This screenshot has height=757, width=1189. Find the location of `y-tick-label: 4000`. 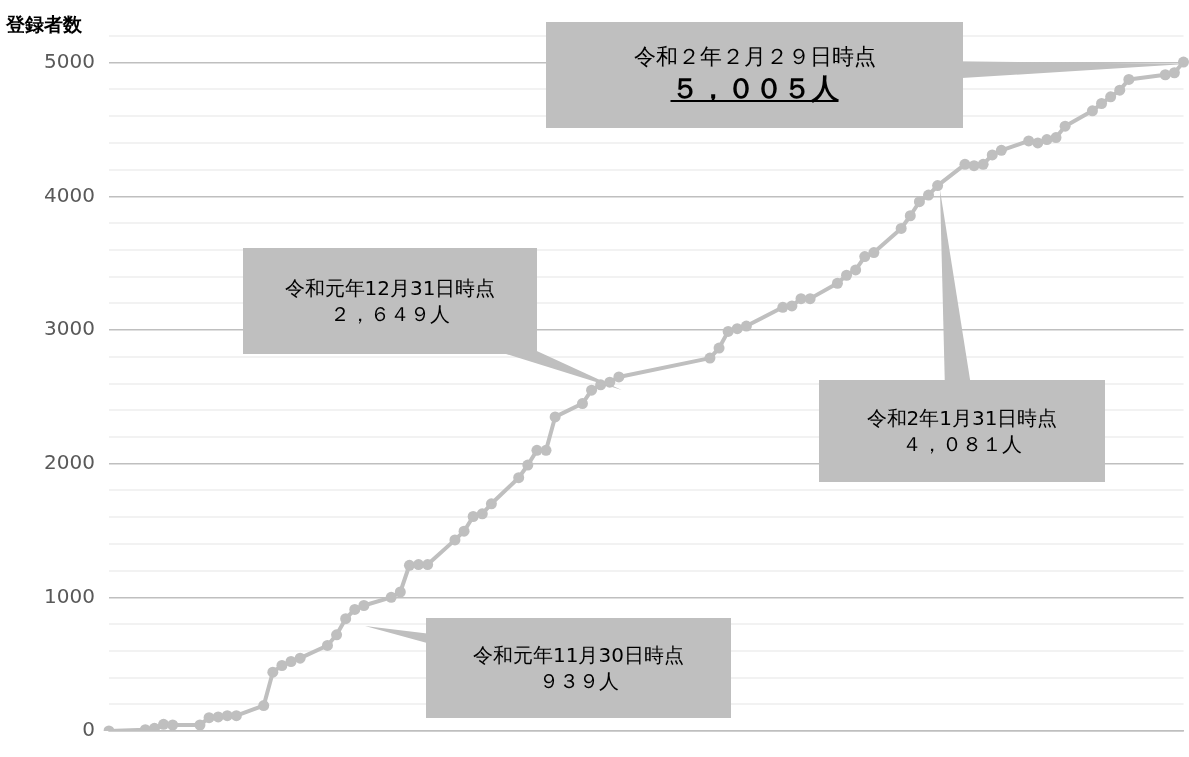

y-tick-label: 4000 is located at coordinates (69, 194).